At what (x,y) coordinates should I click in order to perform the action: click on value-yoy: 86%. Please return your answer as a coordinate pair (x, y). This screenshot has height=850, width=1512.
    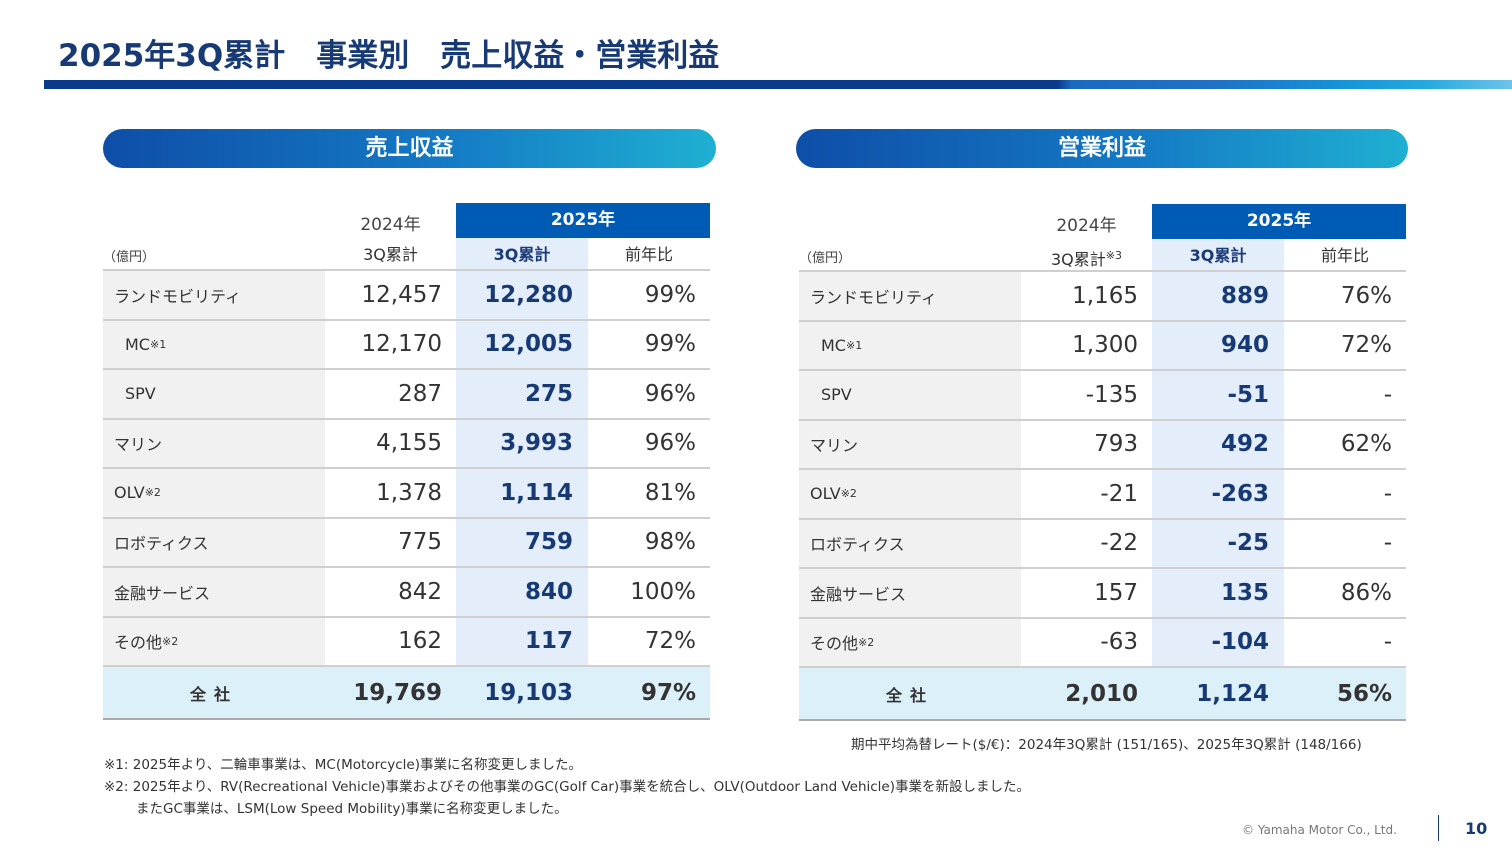
    Looking at the image, I should click on (1366, 592).